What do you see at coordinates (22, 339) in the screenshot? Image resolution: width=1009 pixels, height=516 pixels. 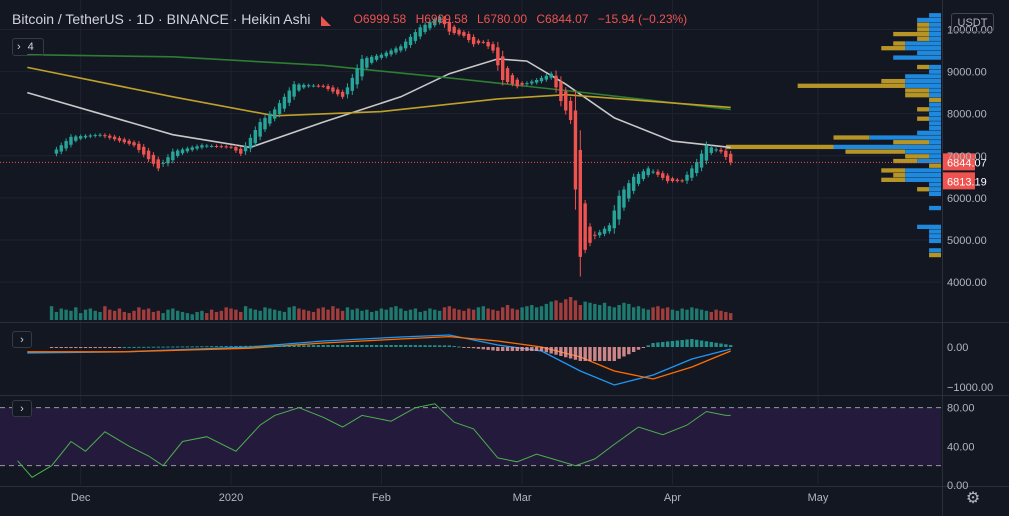 I see `macd-pane-toggle-button: ›` at bounding box center [22, 339].